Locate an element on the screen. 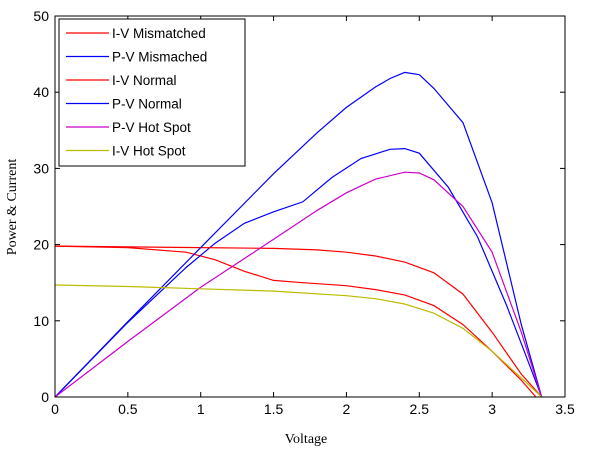 This screenshot has width=601, height=450. y-axis-title: Power & Current is located at coordinates (12, 207).